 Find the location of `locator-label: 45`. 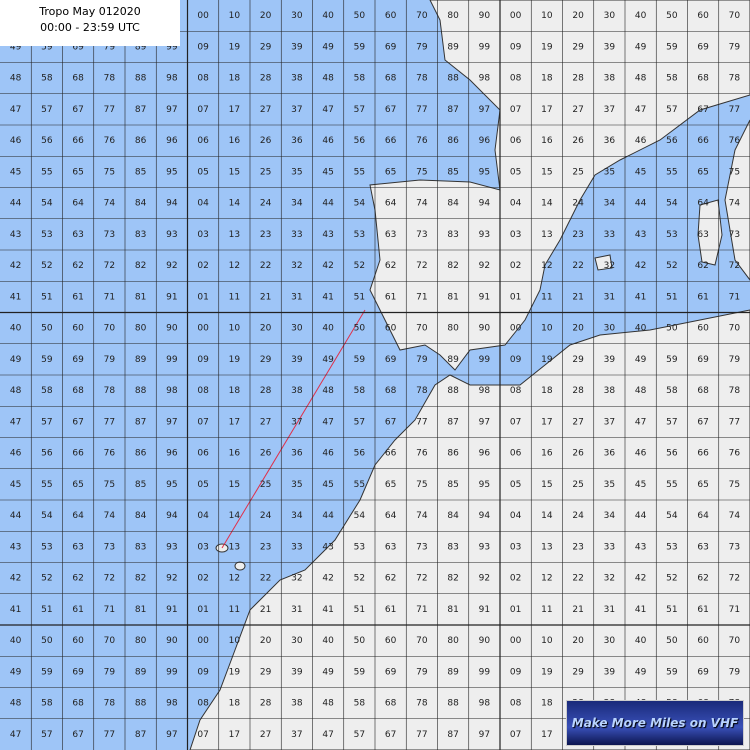

locator-label: 45 is located at coordinates (15, 172).